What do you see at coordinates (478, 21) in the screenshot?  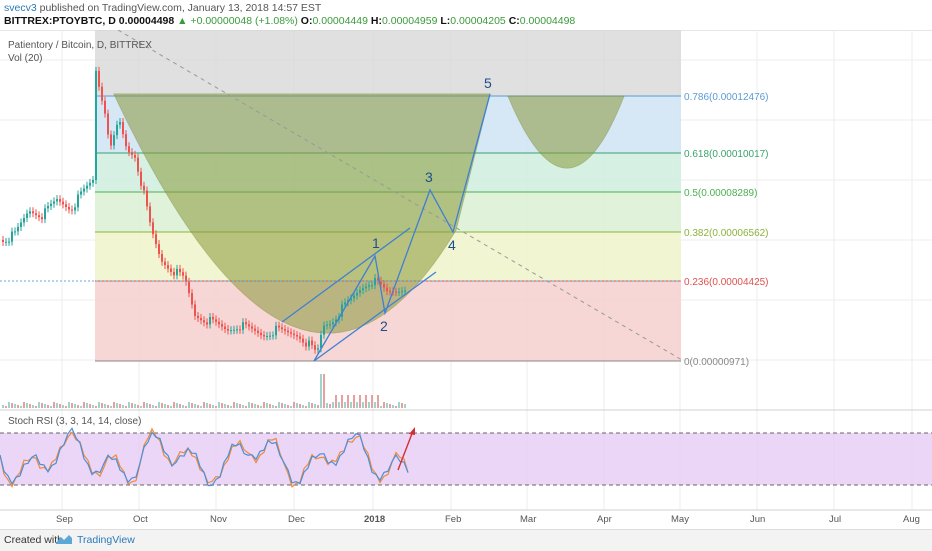 I see `low-value: 0.00004205` at bounding box center [478, 21].